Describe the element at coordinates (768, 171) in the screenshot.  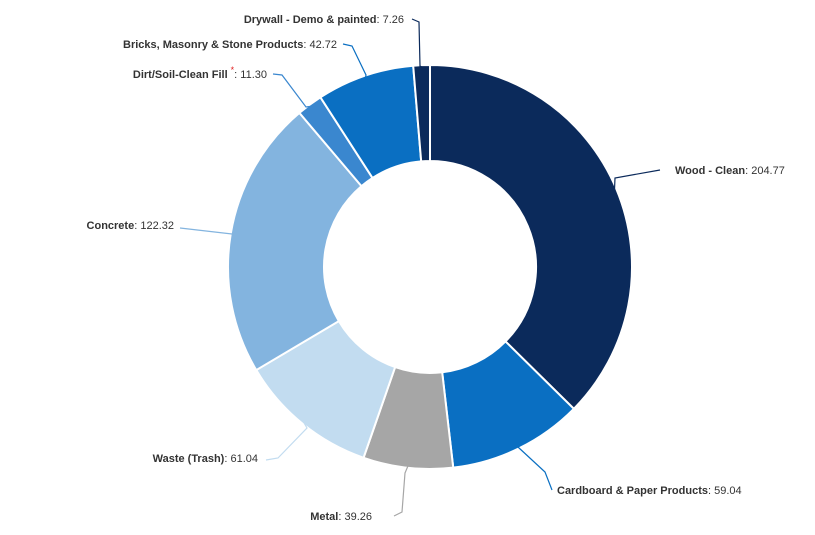
I see `slice-value-0: 204.77` at that location.